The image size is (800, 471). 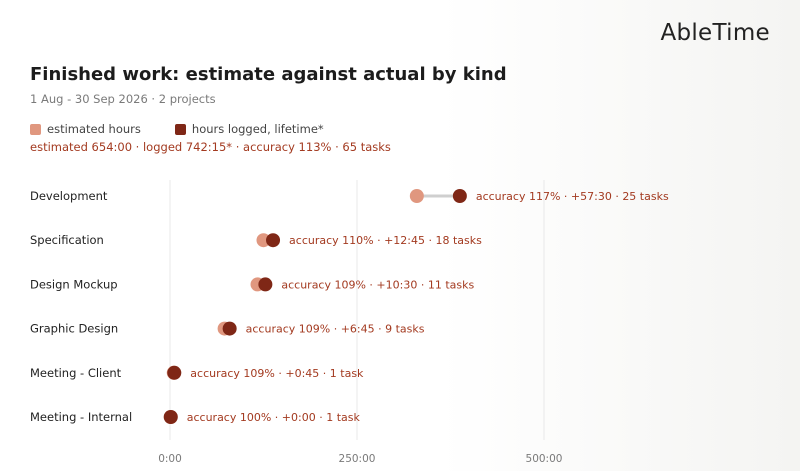 What do you see at coordinates (544, 459) in the screenshot?
I see `x-tick-label: 500:00` at bounding box center [544, 459].